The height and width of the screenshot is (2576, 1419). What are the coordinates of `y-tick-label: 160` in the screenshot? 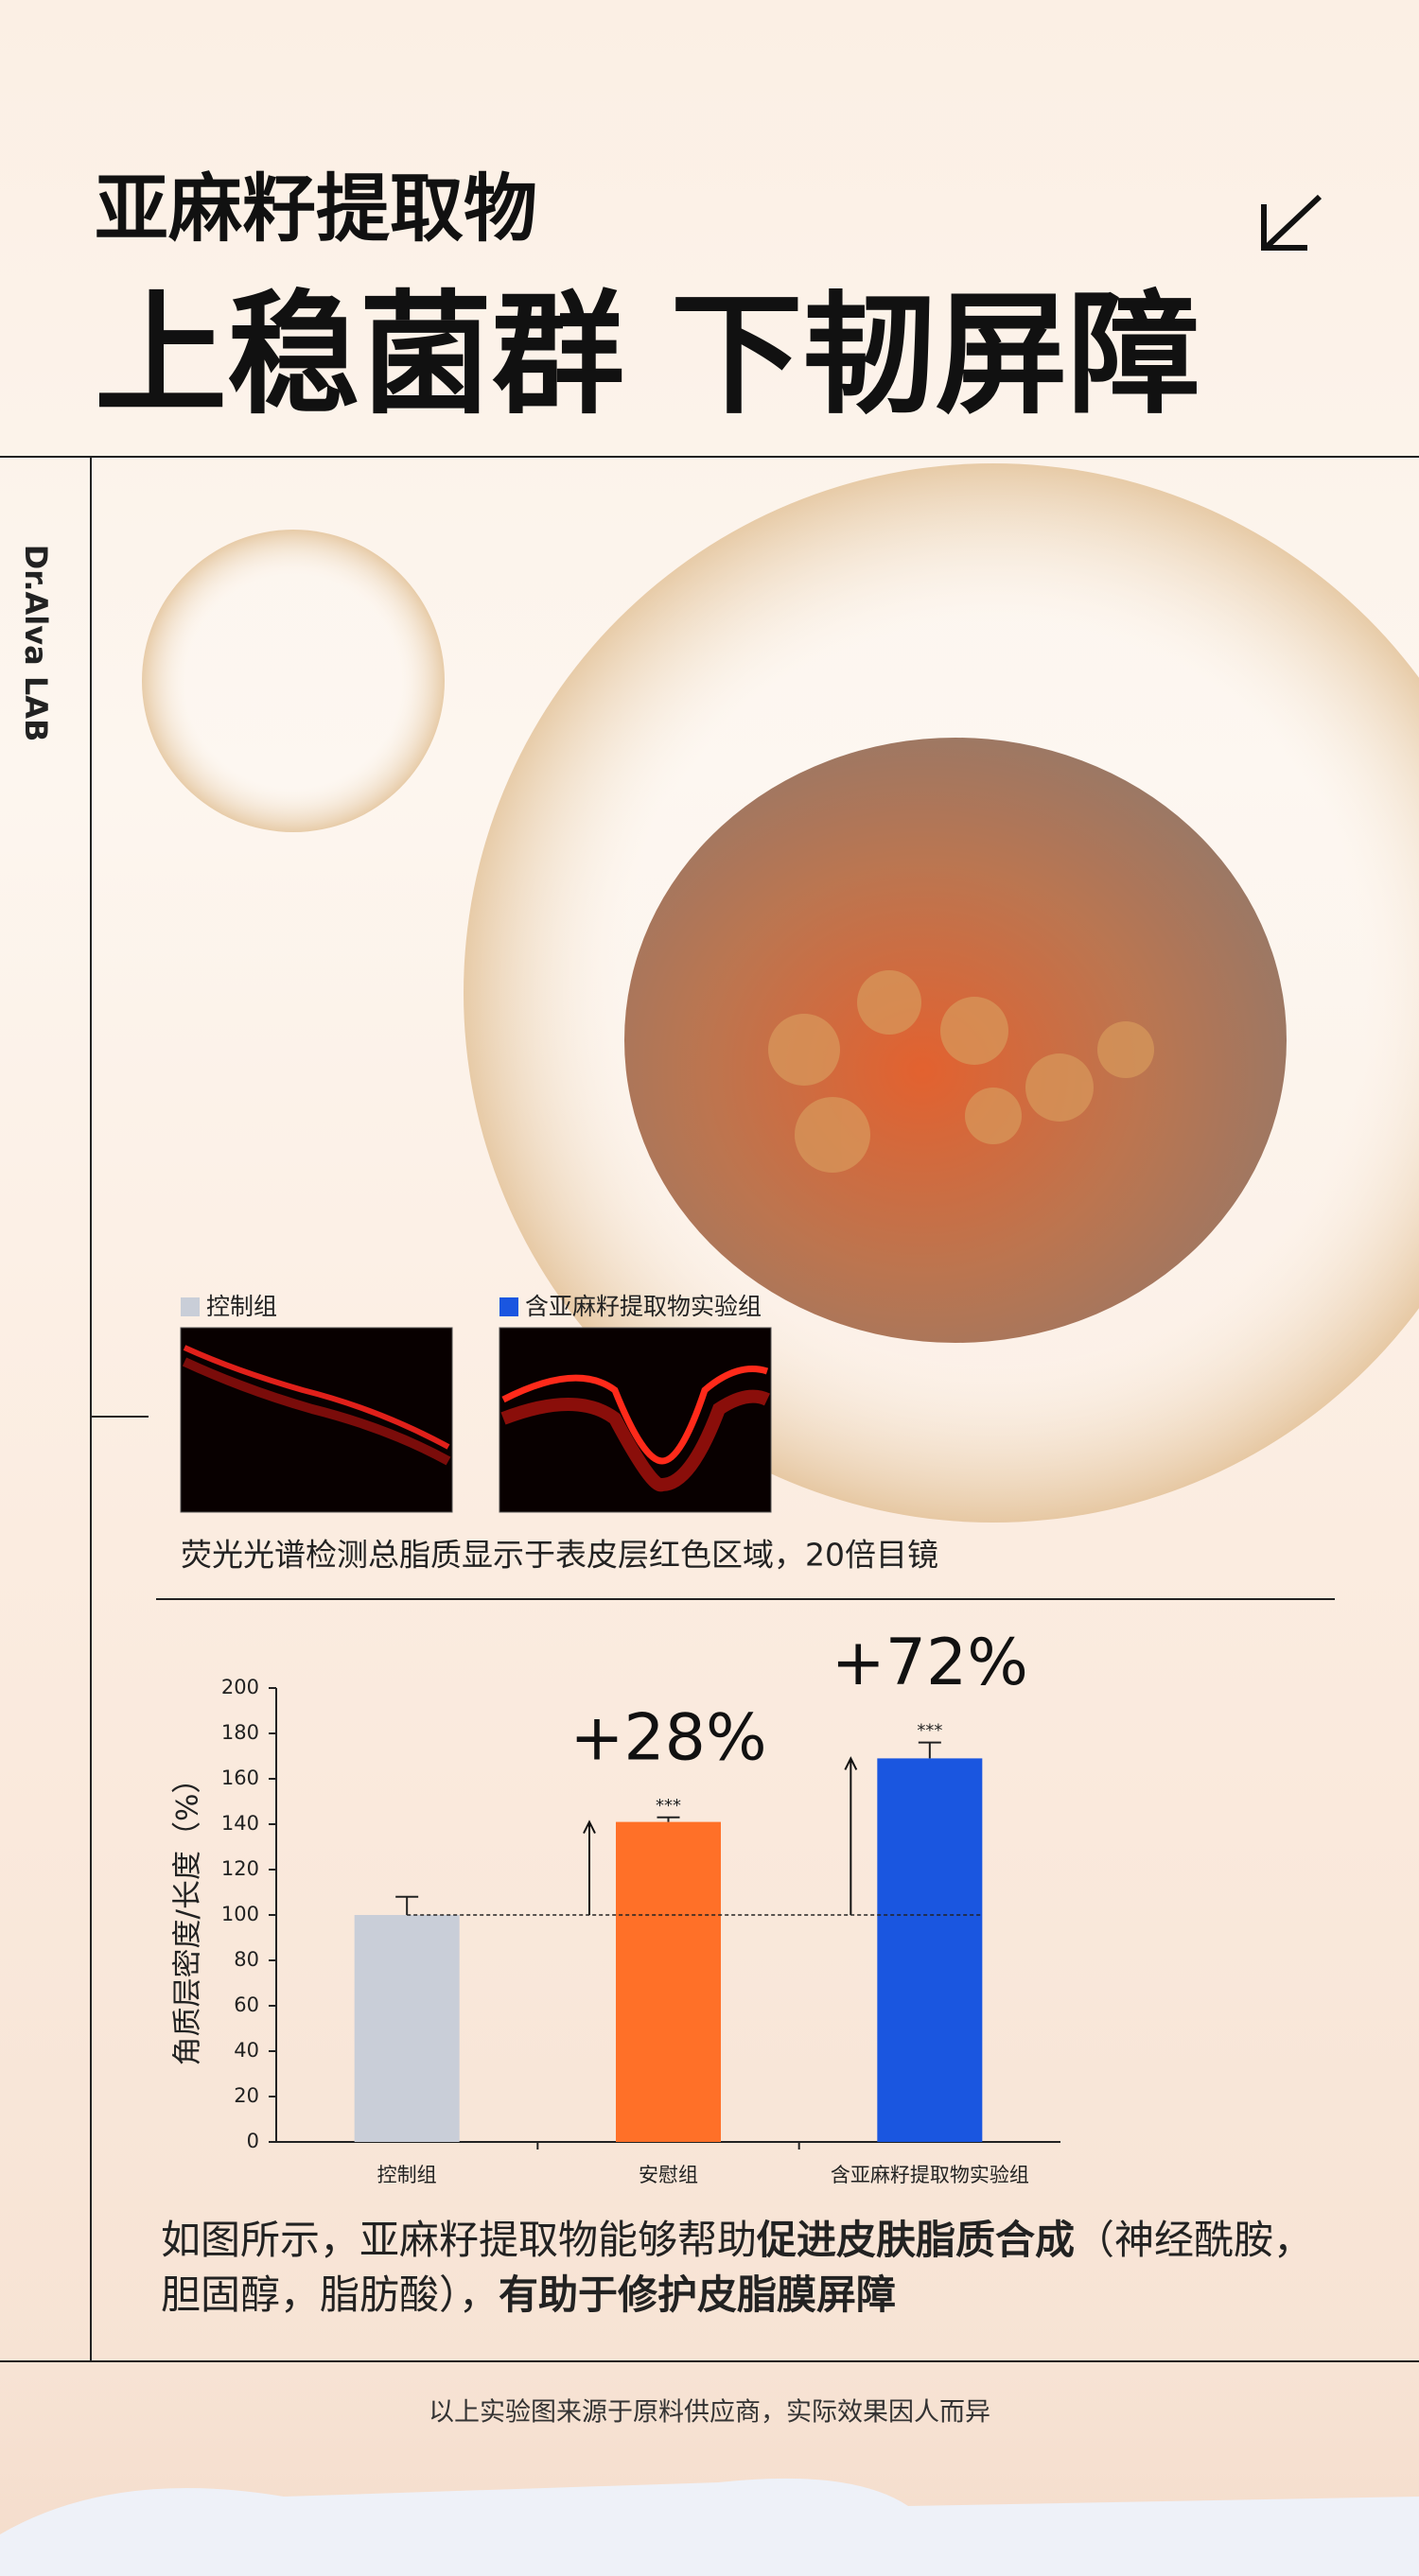 It's located at (240, 1778).